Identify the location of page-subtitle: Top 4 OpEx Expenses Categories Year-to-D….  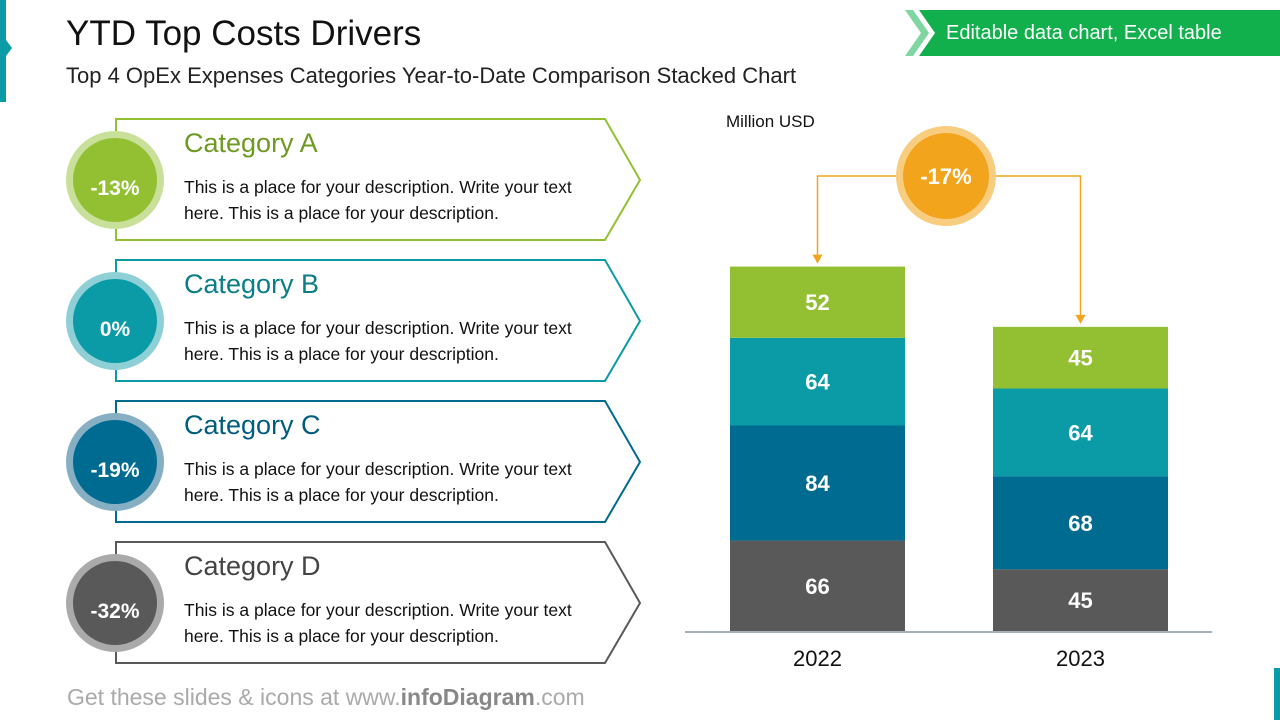
(431, 75).